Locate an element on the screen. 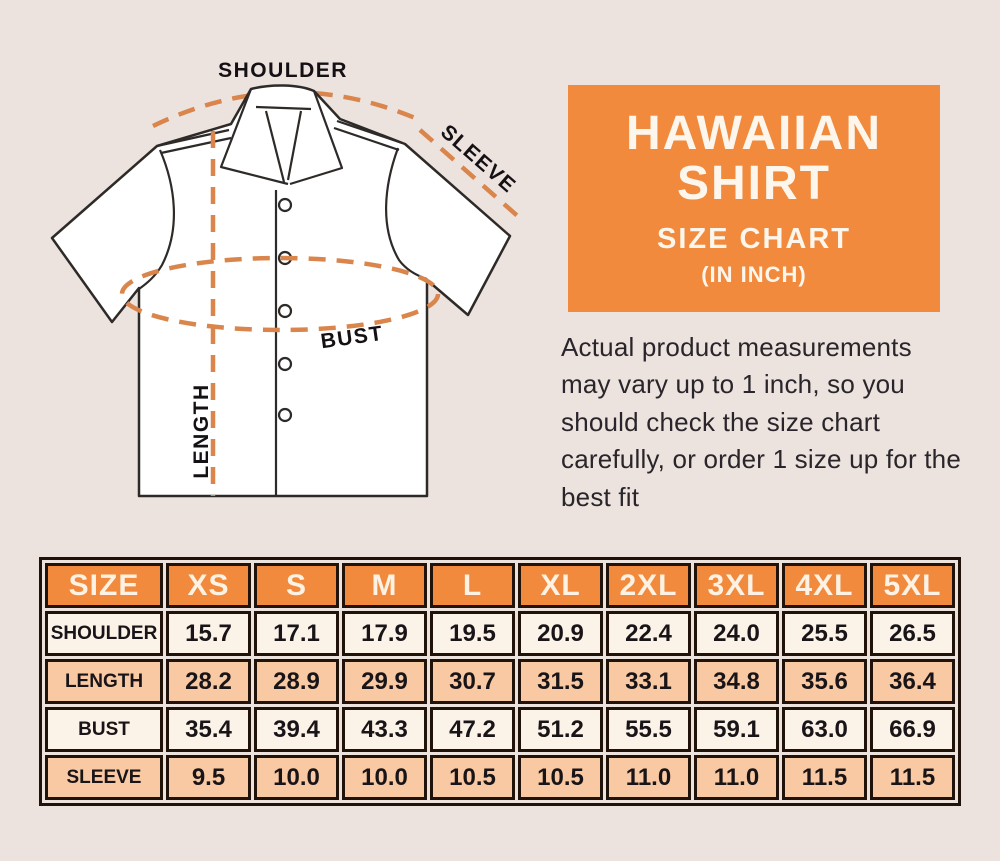  measurement-cell: 39.4 is located at coordinates (296, 729).